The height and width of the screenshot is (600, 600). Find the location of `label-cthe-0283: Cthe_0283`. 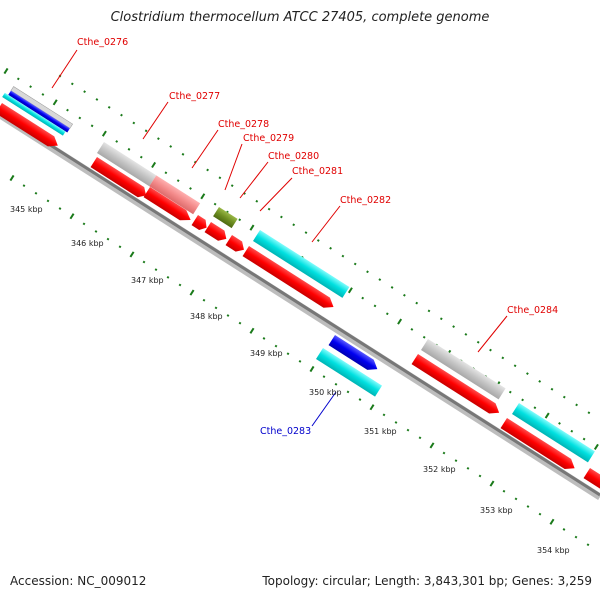

label-cthe-0283: Cthe_0283 is located at coordinates (285, 431).